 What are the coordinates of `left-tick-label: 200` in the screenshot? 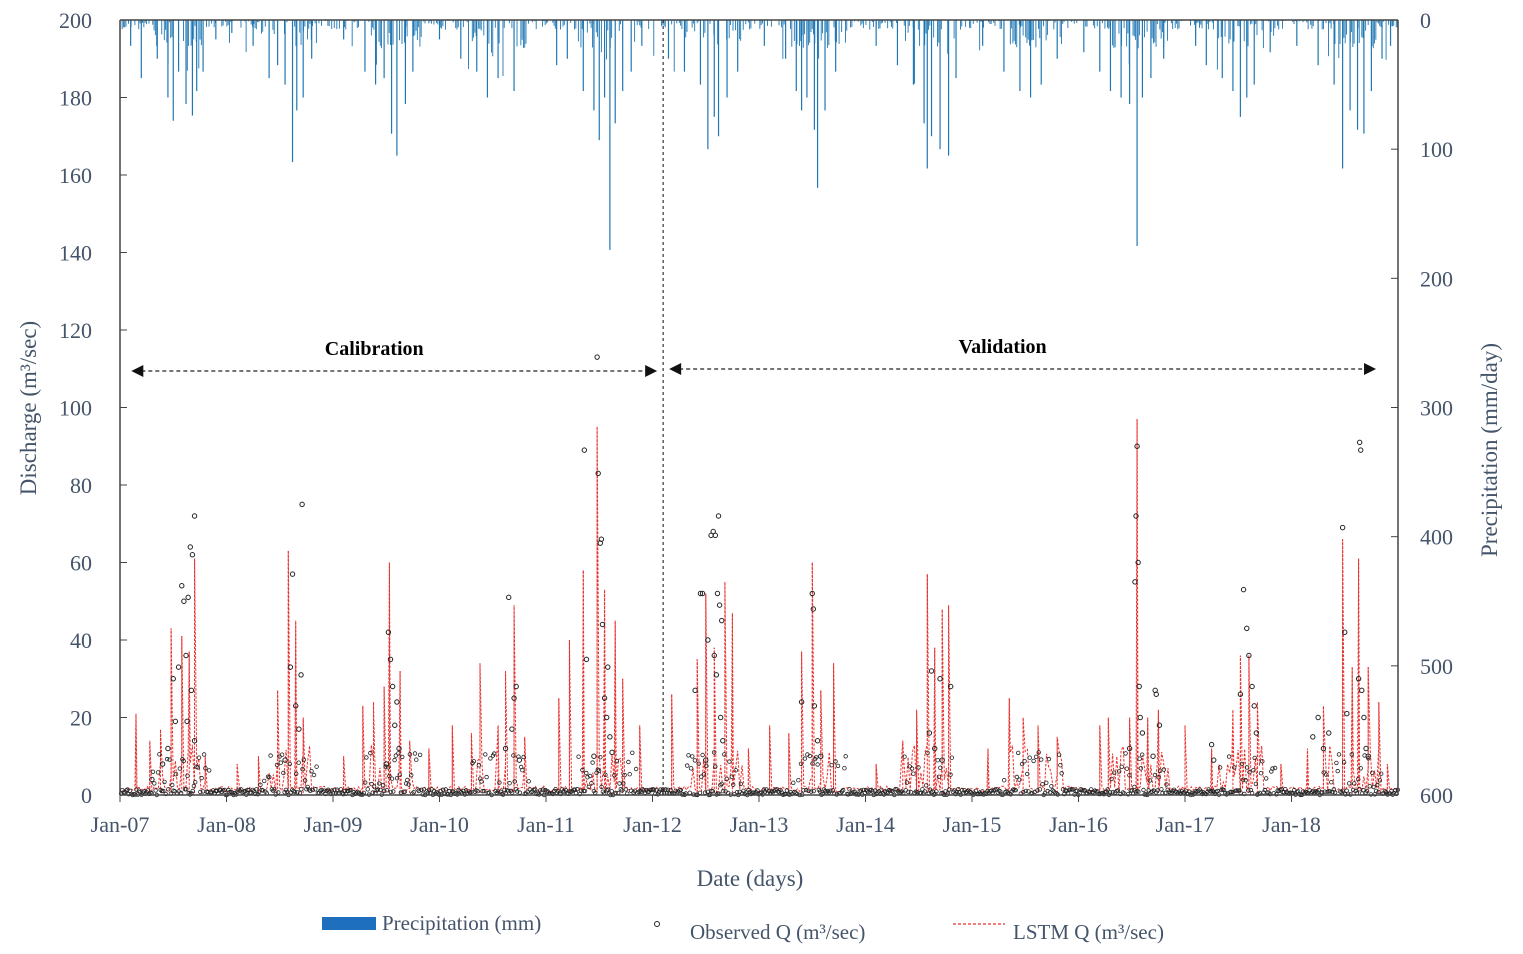 It's located at (75, 20).